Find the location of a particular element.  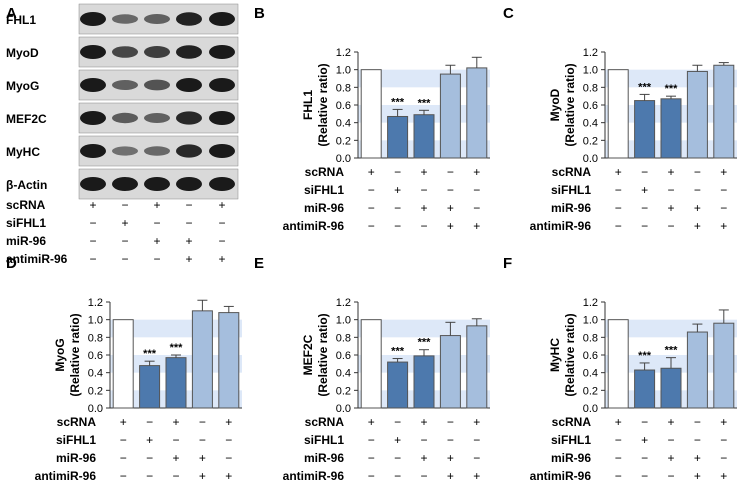

y-axis-label: MyHC(Relative ratio) is located at coordinates (562, 354).